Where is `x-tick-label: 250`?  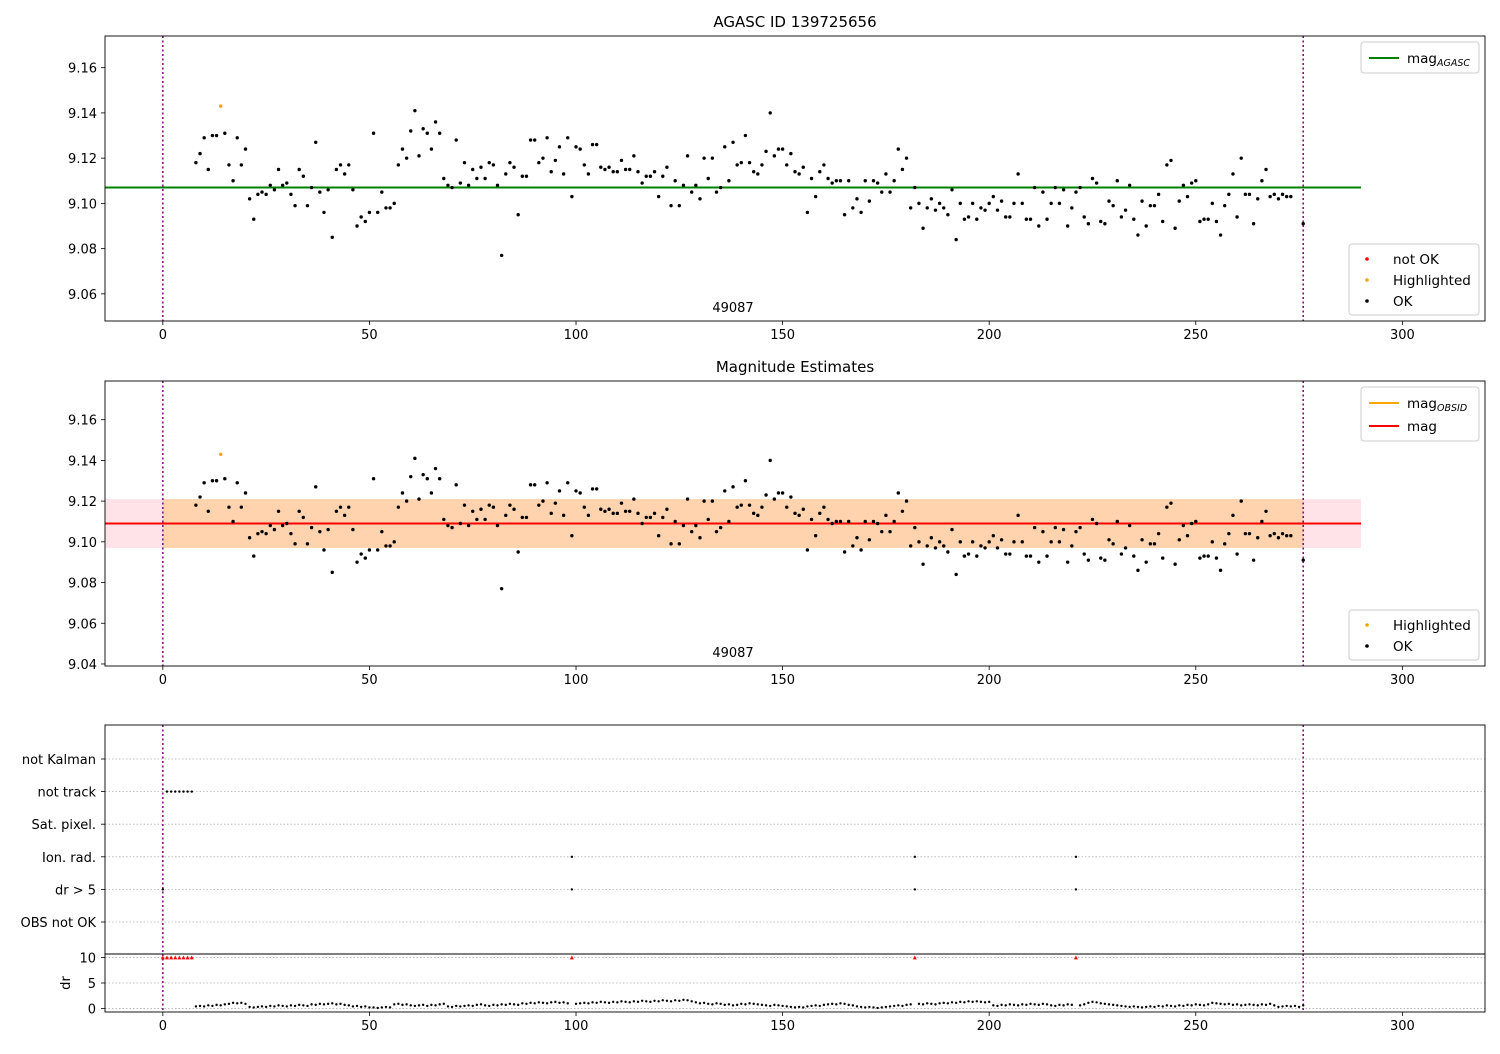
x-tick-label: 250 is located at coordinates (1195, 1026).